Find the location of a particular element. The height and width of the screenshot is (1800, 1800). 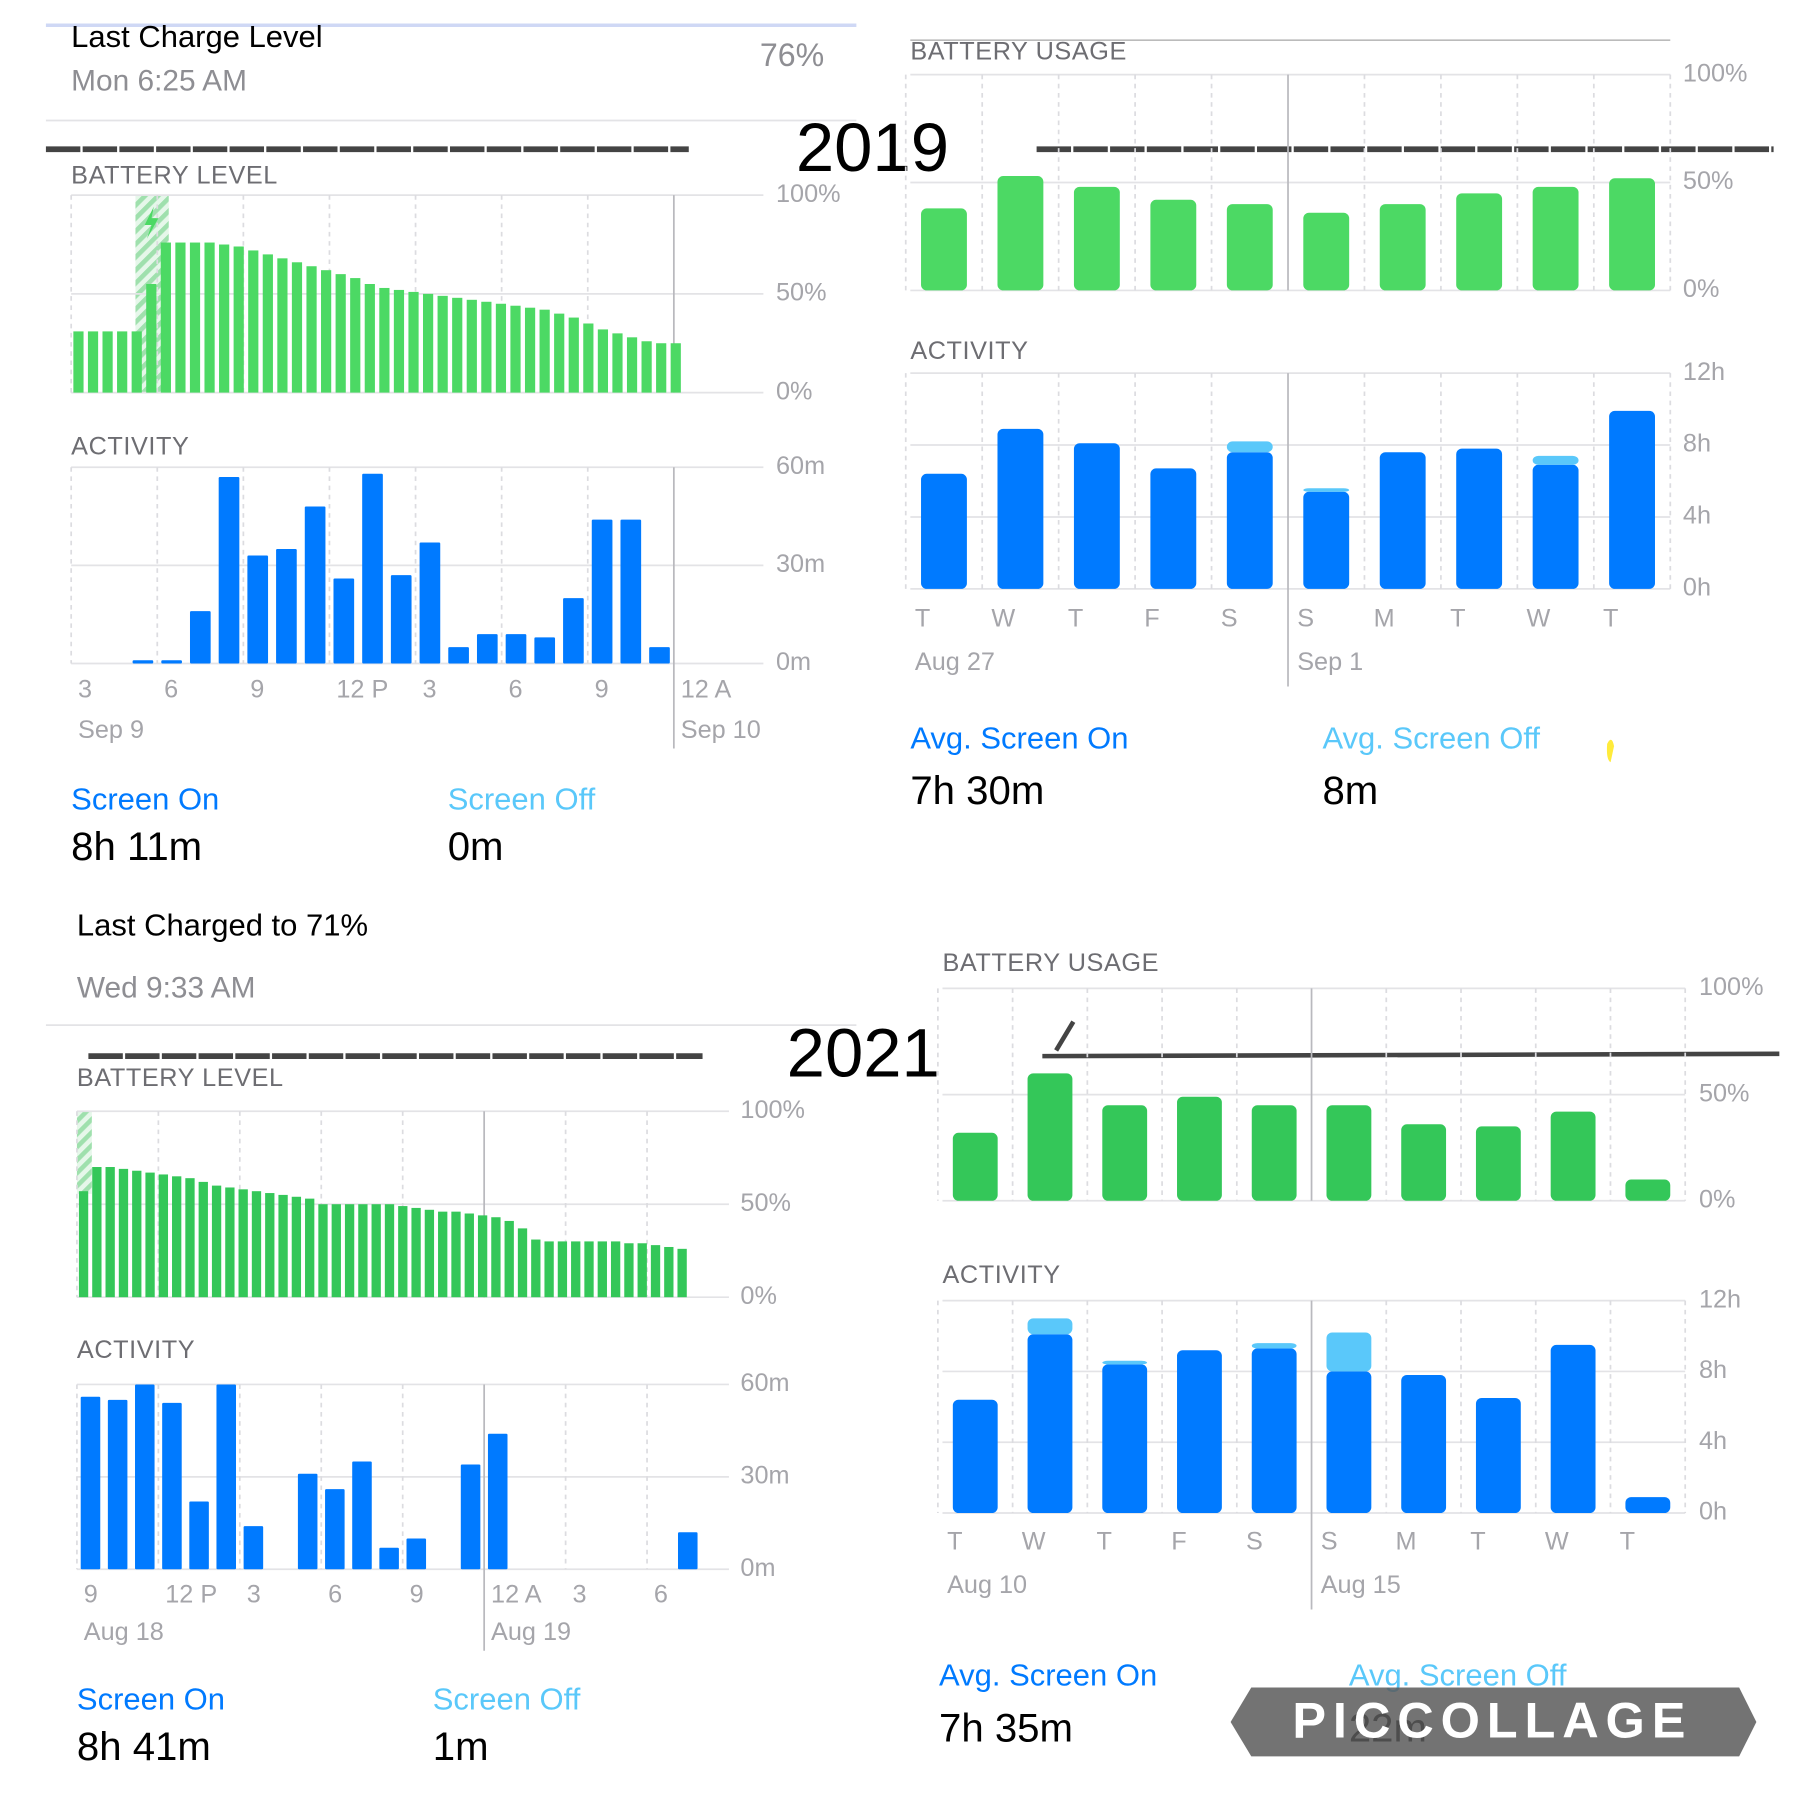

section-title: BATTERY LEVEL is located at coordinates (180, 1078).